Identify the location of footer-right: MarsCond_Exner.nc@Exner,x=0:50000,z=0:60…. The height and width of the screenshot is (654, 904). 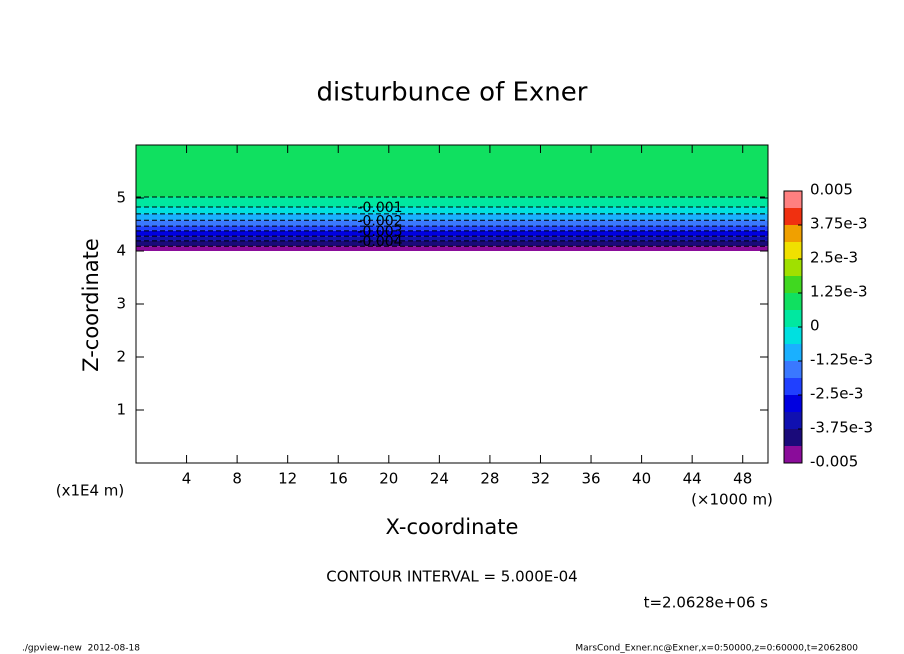
(716, 649).